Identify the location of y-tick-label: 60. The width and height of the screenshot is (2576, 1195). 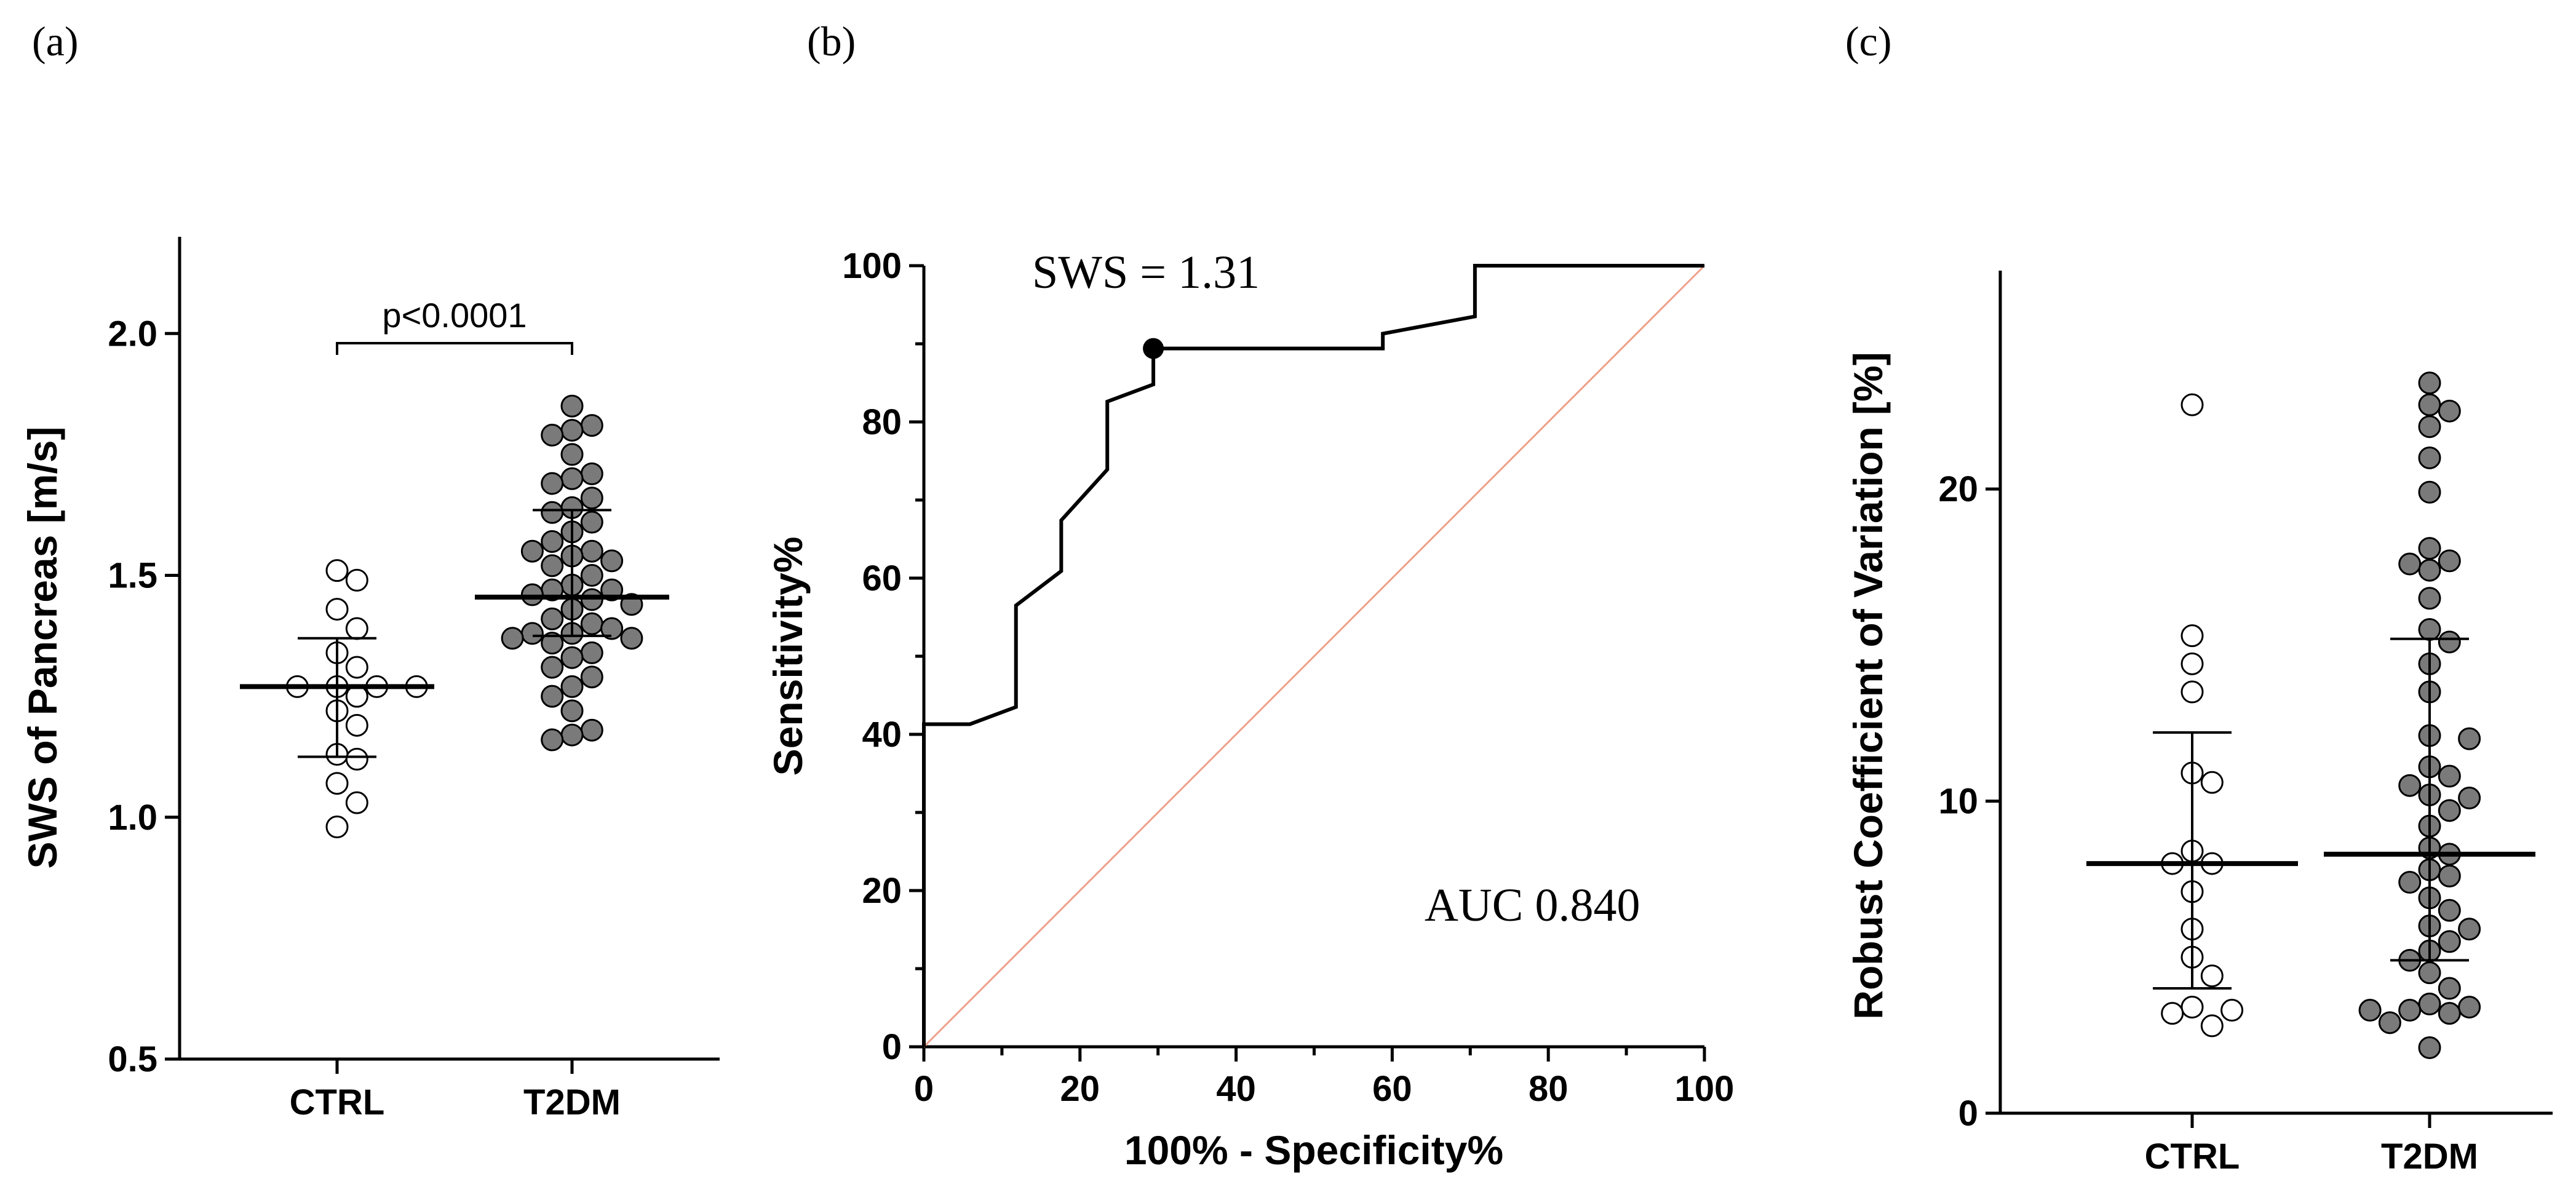
(882, 578).